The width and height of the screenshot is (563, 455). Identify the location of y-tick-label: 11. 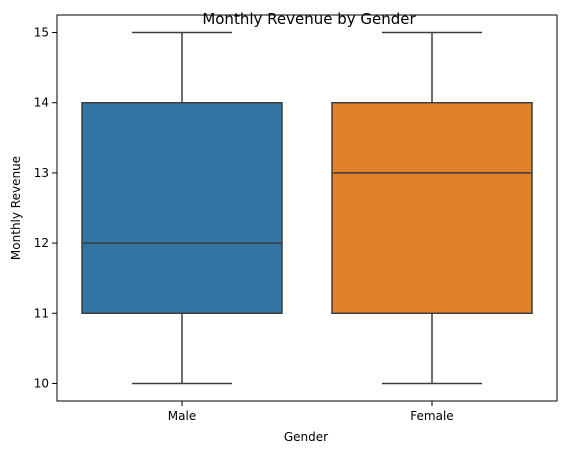
(41, 313).